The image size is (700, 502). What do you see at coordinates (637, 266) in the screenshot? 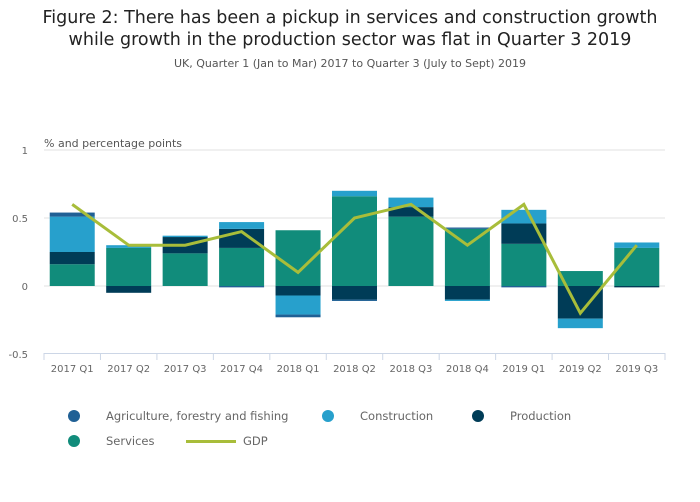
I see `bar-services-2019-q3` at bounding box center [637, 266].